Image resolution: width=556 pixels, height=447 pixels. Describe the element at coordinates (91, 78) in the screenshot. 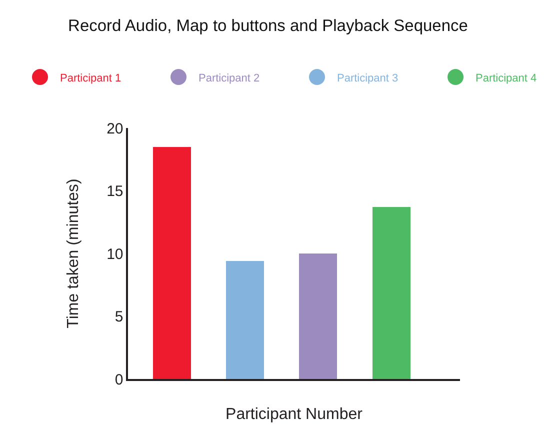

I see `legend-label: Participant 1` at that location.